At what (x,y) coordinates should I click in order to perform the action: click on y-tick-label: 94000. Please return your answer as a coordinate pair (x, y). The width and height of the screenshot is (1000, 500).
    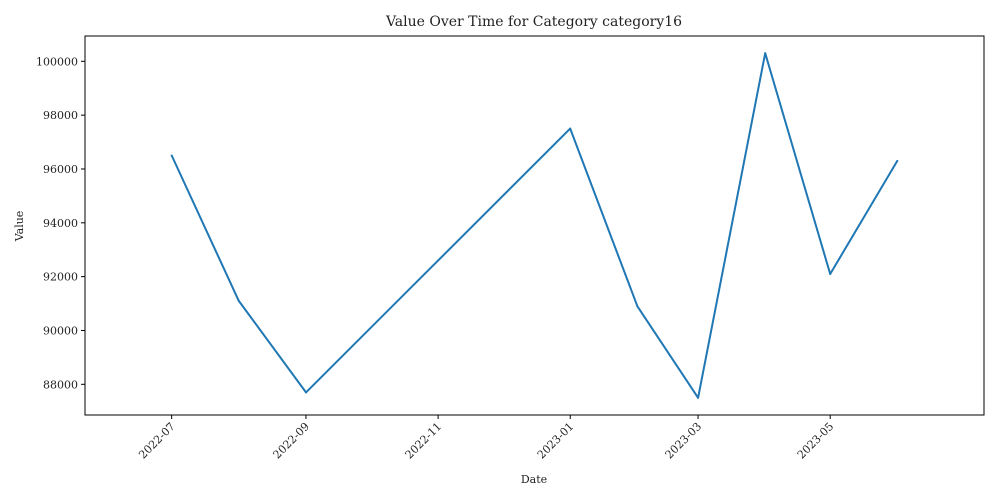
    Looking at the image, I should click on (60, 223).